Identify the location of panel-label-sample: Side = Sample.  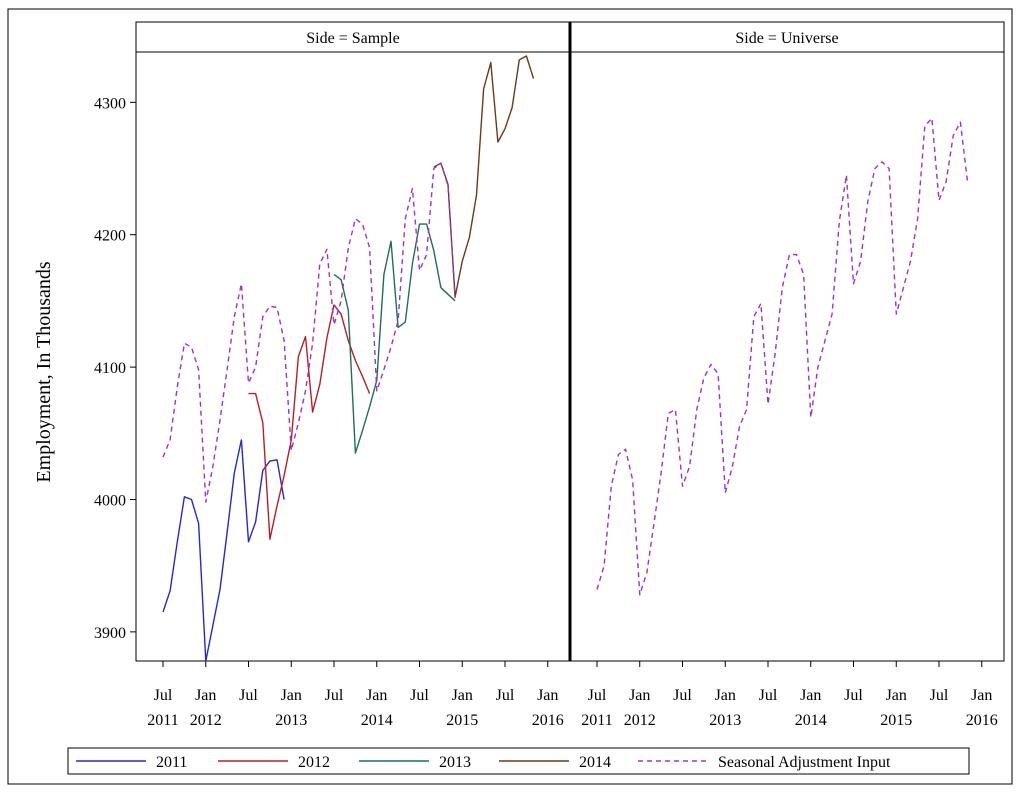
(352, 38).